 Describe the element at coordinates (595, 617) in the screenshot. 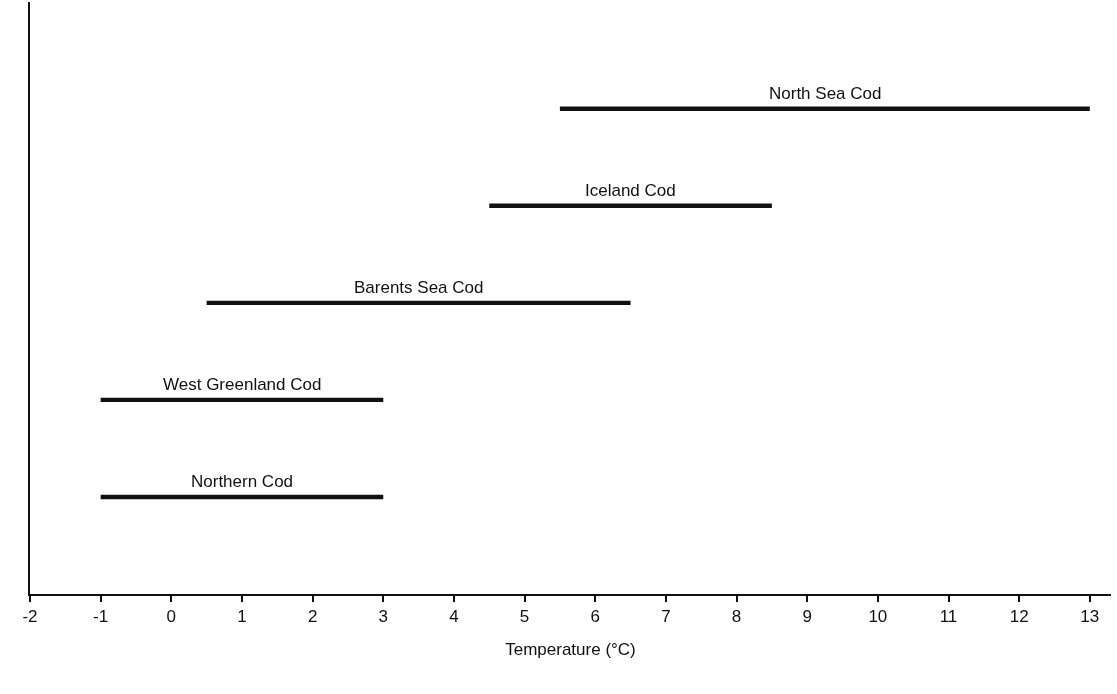

I see `x-tick-label: 6` at that location.